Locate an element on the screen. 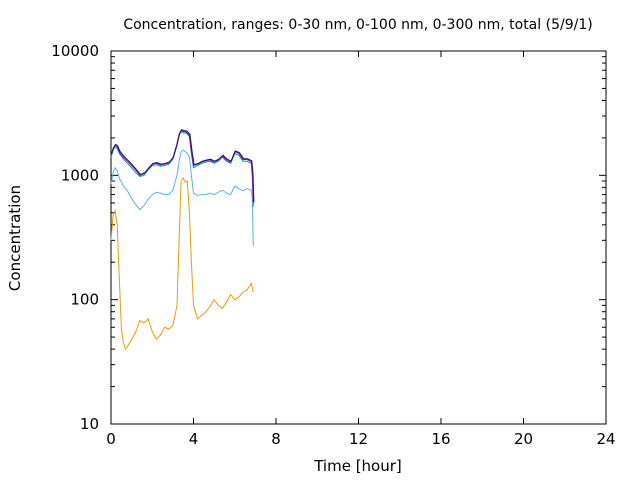 This screenshot has height=480, width=640. x-tick-label: 4 is located at coordinates (194, 439).